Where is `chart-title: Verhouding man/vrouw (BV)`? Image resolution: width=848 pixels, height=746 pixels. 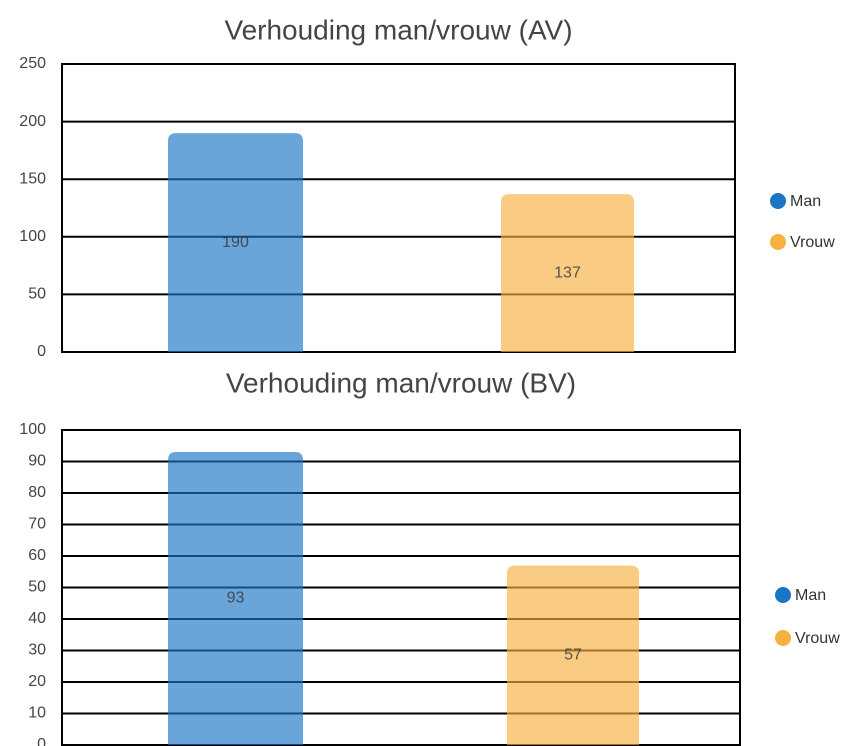
chart-title: Verhouding man/vrouw (BV) is located at coordinates (401, 382).